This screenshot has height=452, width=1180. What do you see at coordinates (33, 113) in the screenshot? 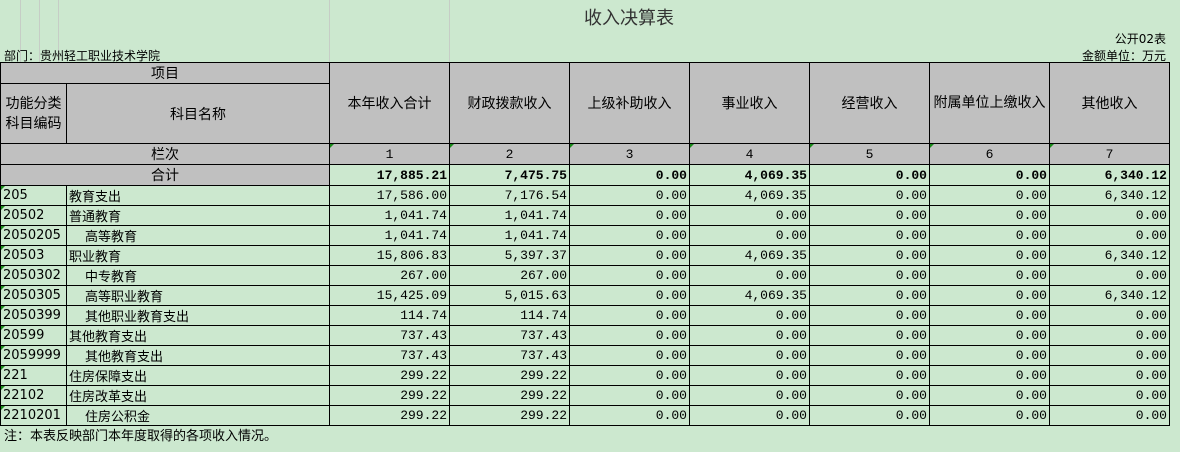
I see `header-code: 功能分类科目编码` at bounding box center [33, 113].